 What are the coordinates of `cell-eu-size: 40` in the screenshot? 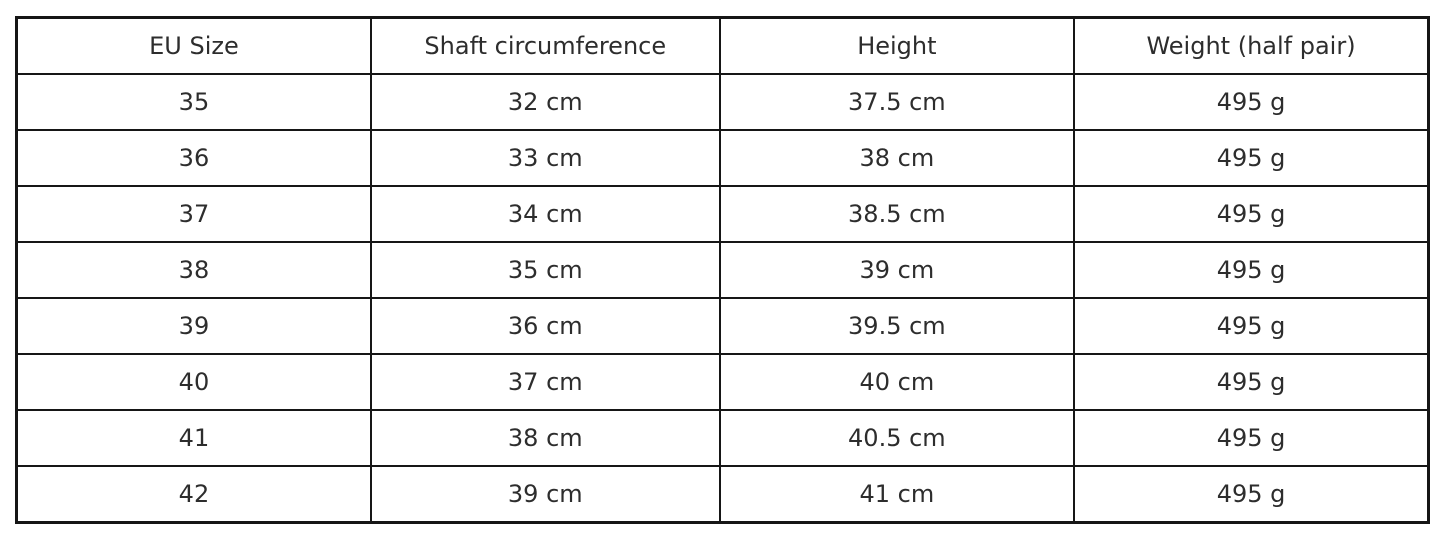 It's located at (193, 382).